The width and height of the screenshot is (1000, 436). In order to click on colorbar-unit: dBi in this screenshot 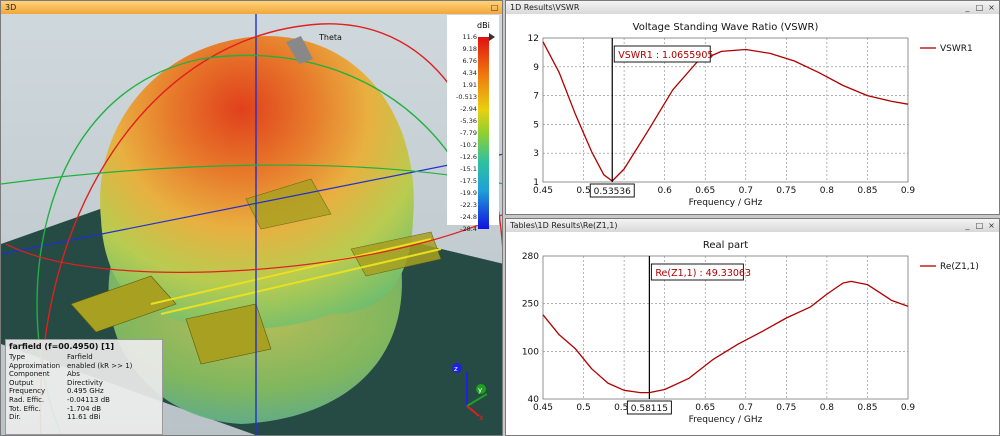, I will do `click(483, 25)`.